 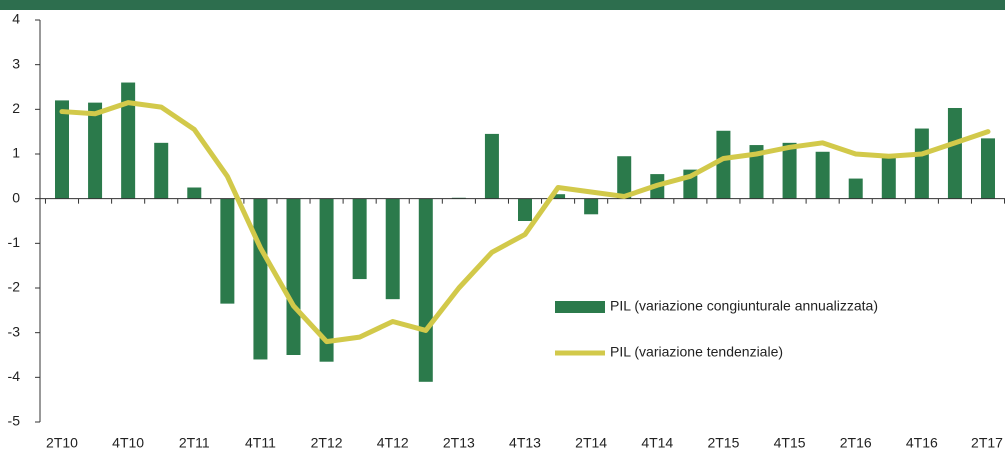 What do you see at coordinates (393, 443) in the screenshot?
I see `x-tick-label: 4T12` at bounding box center [393, 443].